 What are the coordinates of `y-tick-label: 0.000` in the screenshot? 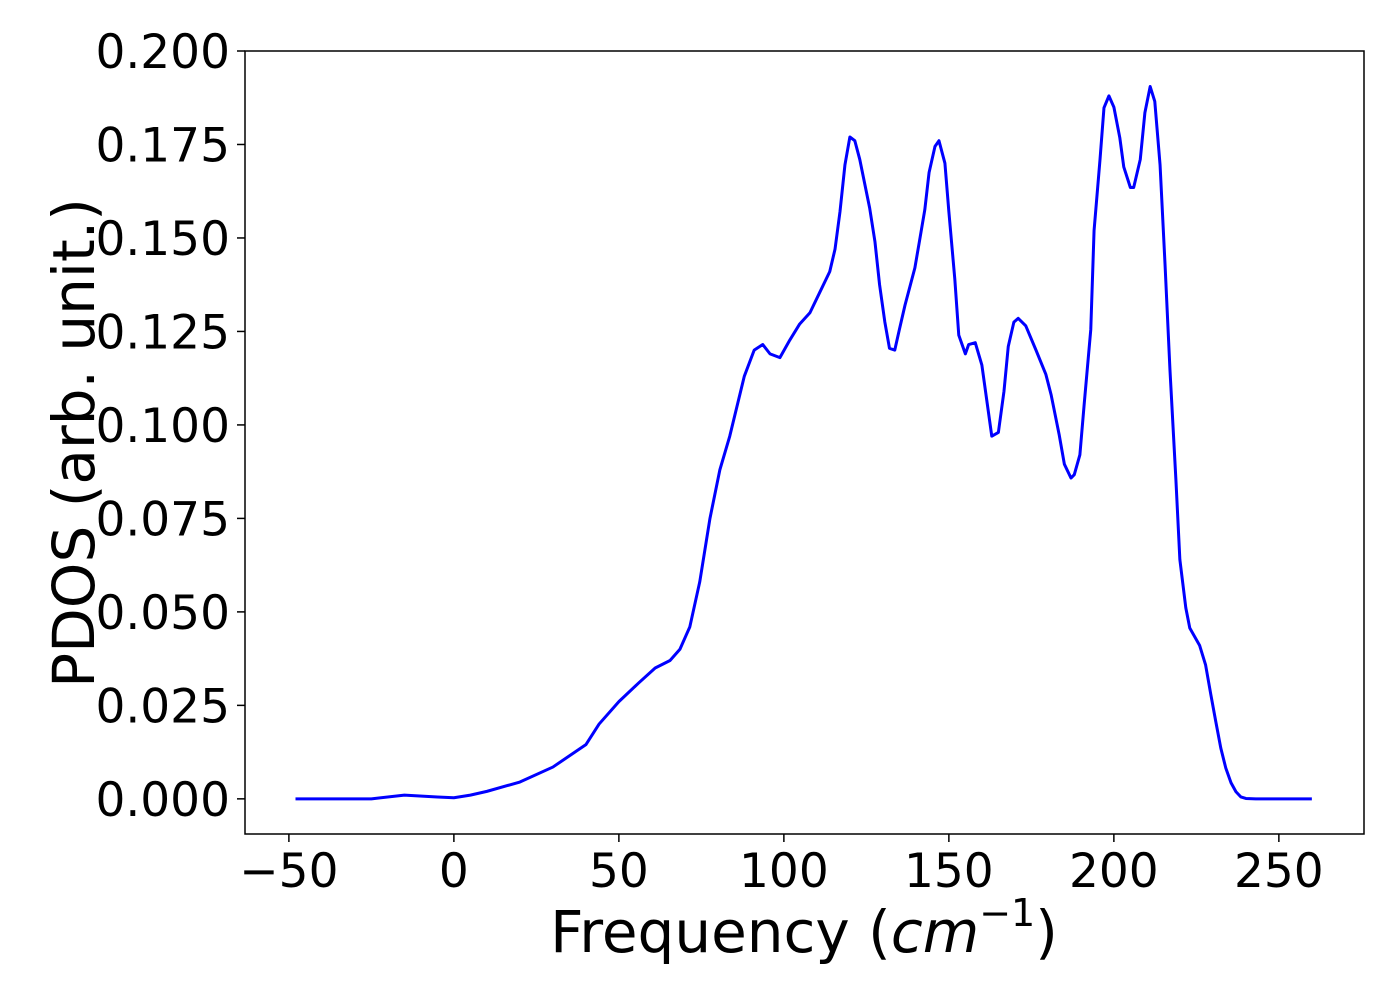 It's located at (162, 800).